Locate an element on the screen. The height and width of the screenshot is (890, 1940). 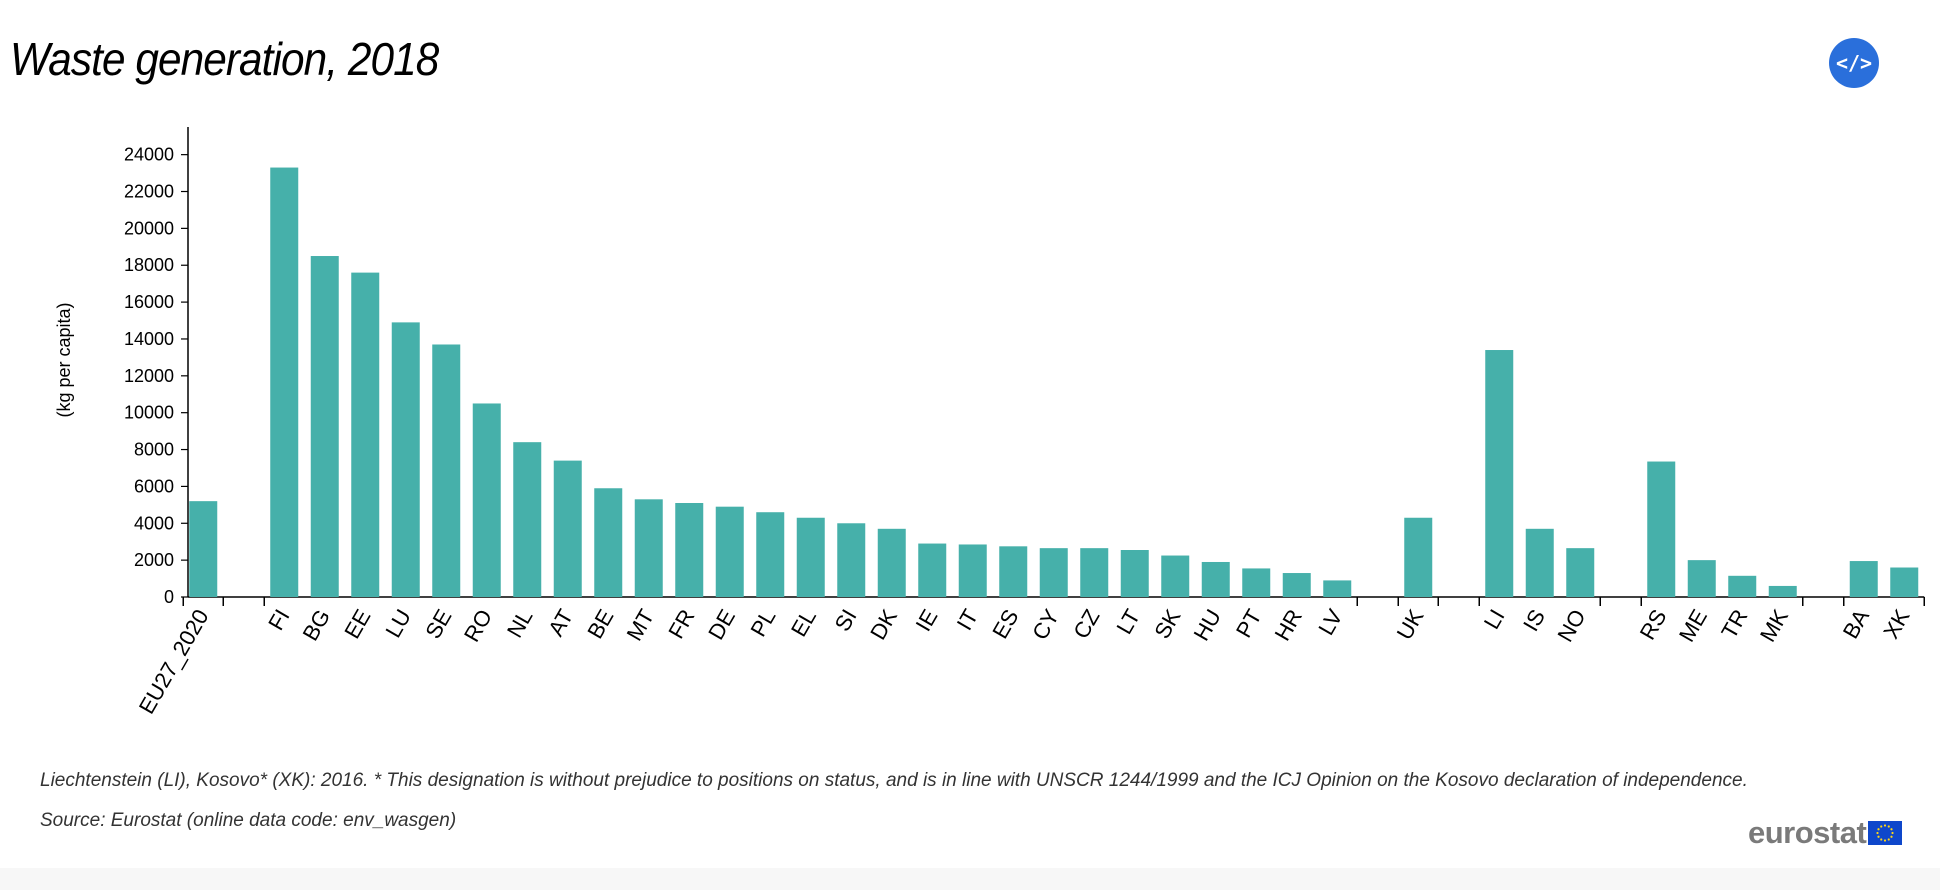
bar-es is located at coordinates (1013, 571).